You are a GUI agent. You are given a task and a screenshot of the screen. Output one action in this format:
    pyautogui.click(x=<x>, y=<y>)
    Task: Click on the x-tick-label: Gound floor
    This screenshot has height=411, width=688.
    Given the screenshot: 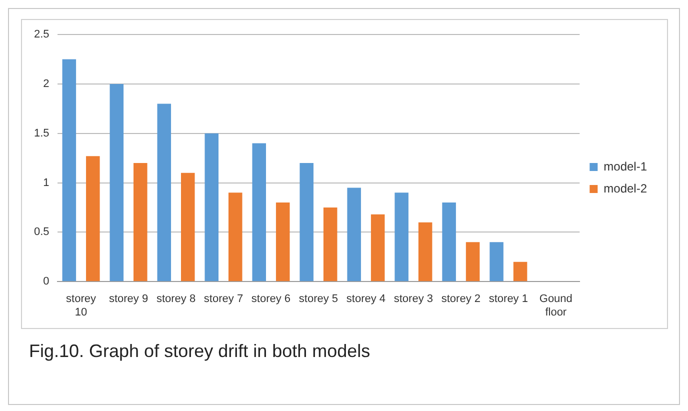 What is the action you would take?
    pyautogui.click(x=555, y=305)
    